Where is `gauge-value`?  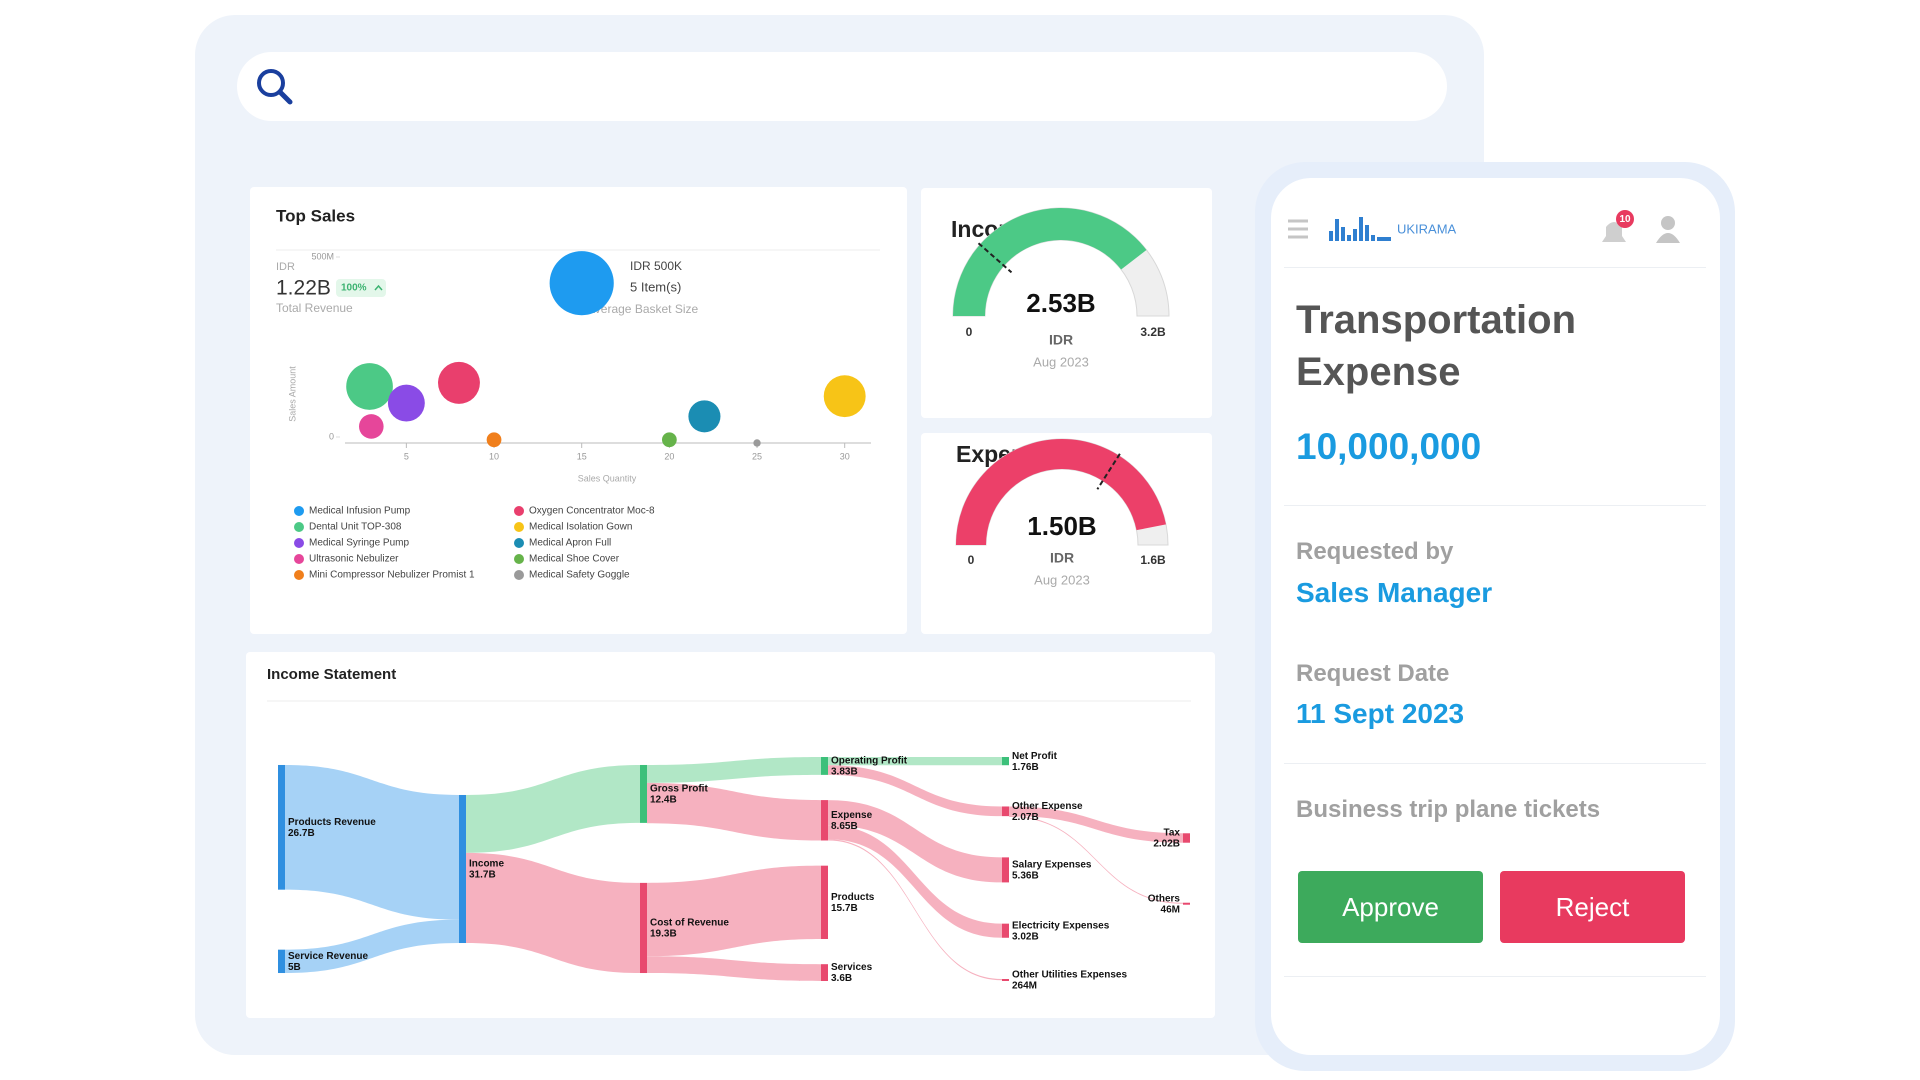 gauge-value is located at coordinates (1061, 491).